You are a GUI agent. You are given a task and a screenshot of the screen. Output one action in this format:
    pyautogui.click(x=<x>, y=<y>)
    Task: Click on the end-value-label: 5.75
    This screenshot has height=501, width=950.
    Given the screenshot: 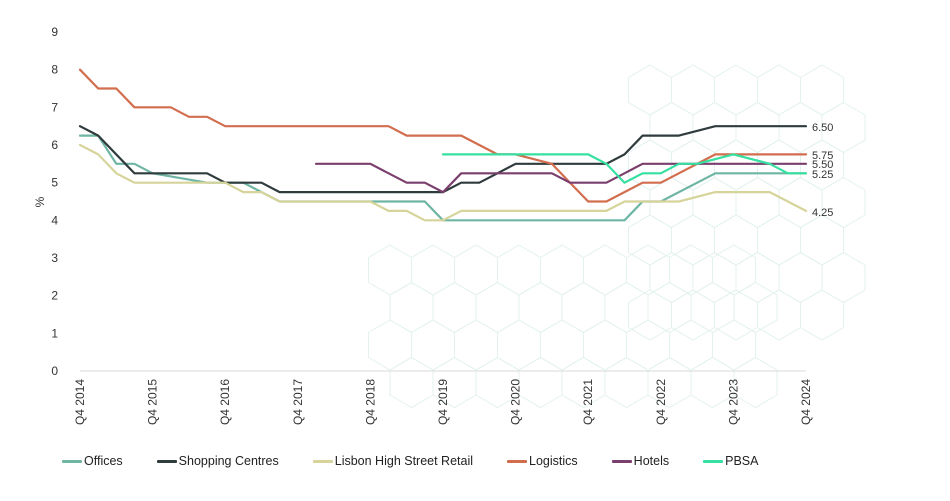 What is the action you would take?
    pyautogui.click(x=822, y=156)
    